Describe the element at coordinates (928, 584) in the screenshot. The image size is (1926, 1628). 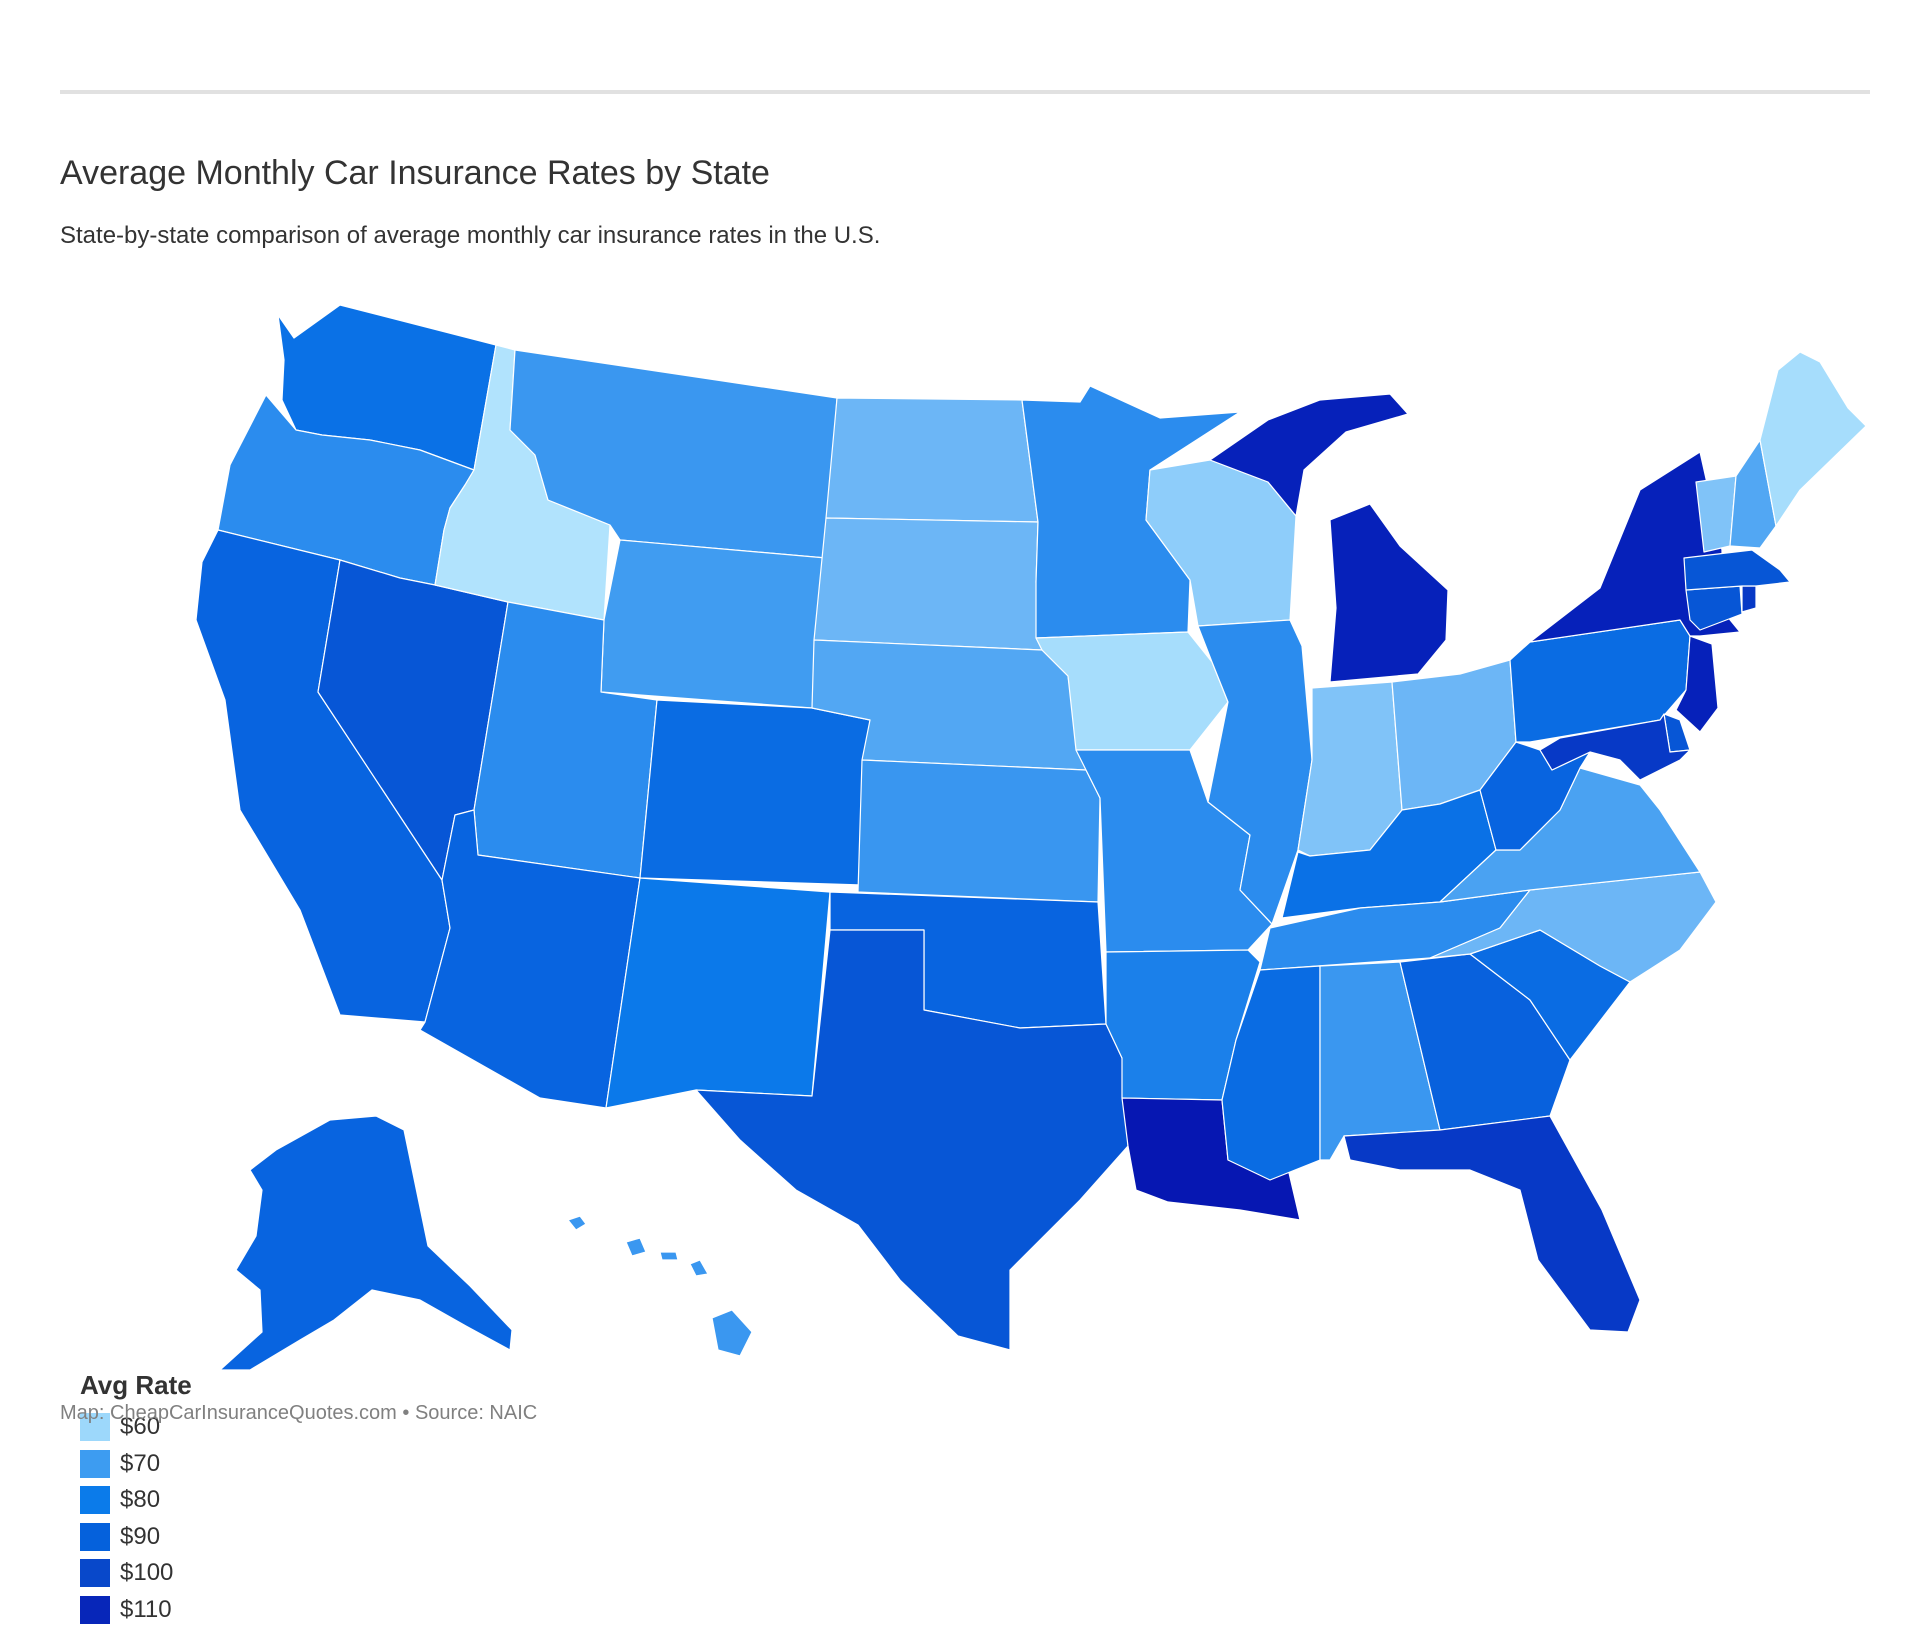
I see `state-SD` at that location.